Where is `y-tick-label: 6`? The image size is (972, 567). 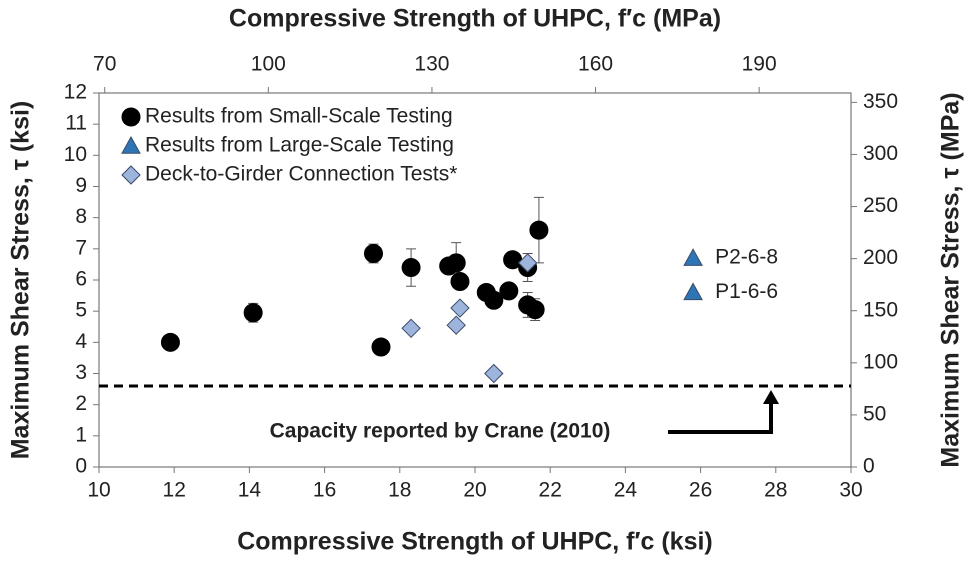 y-tick-label: 6 is located at coordinates (81, 279).